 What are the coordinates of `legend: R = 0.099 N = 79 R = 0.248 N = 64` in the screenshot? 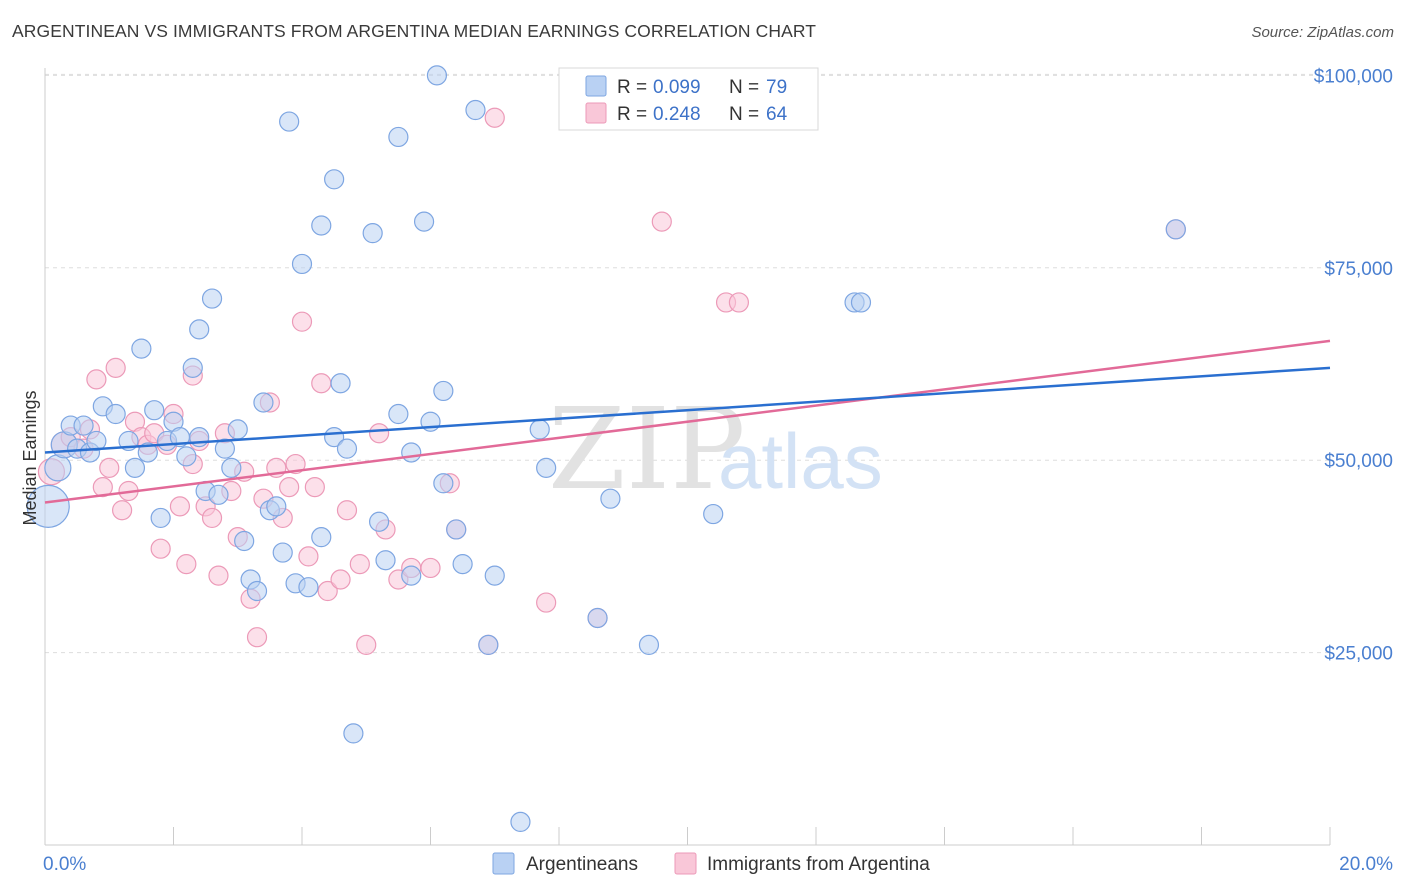 It's located at (688, 99).